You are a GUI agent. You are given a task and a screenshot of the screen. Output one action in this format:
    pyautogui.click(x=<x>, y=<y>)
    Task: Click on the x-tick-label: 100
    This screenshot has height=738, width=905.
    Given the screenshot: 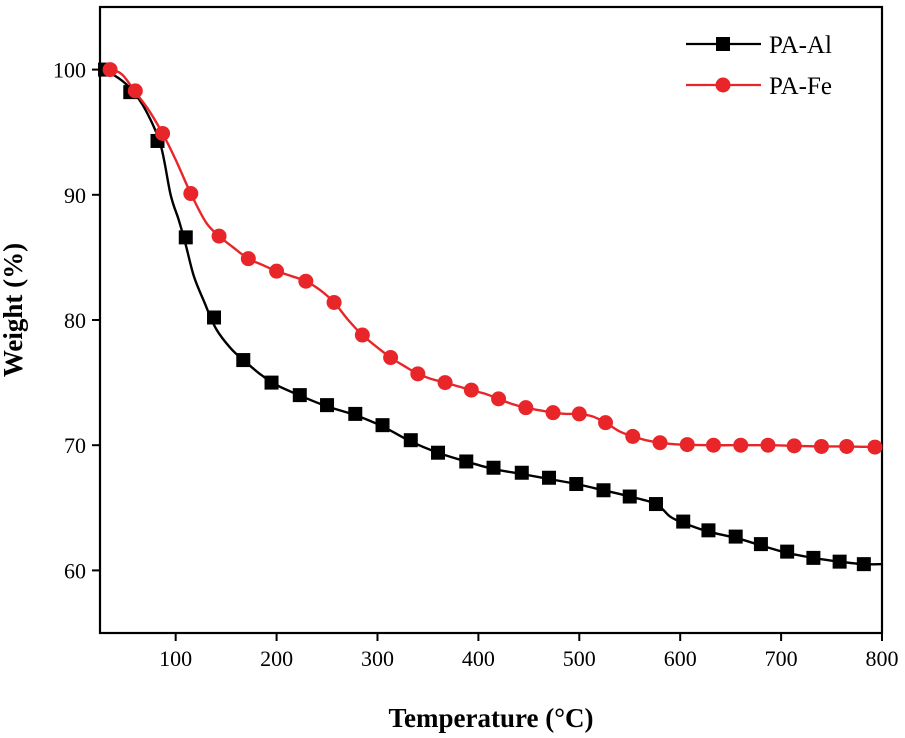 What is the action you would take?
    pyautogui.click(x=175, y=658)
    